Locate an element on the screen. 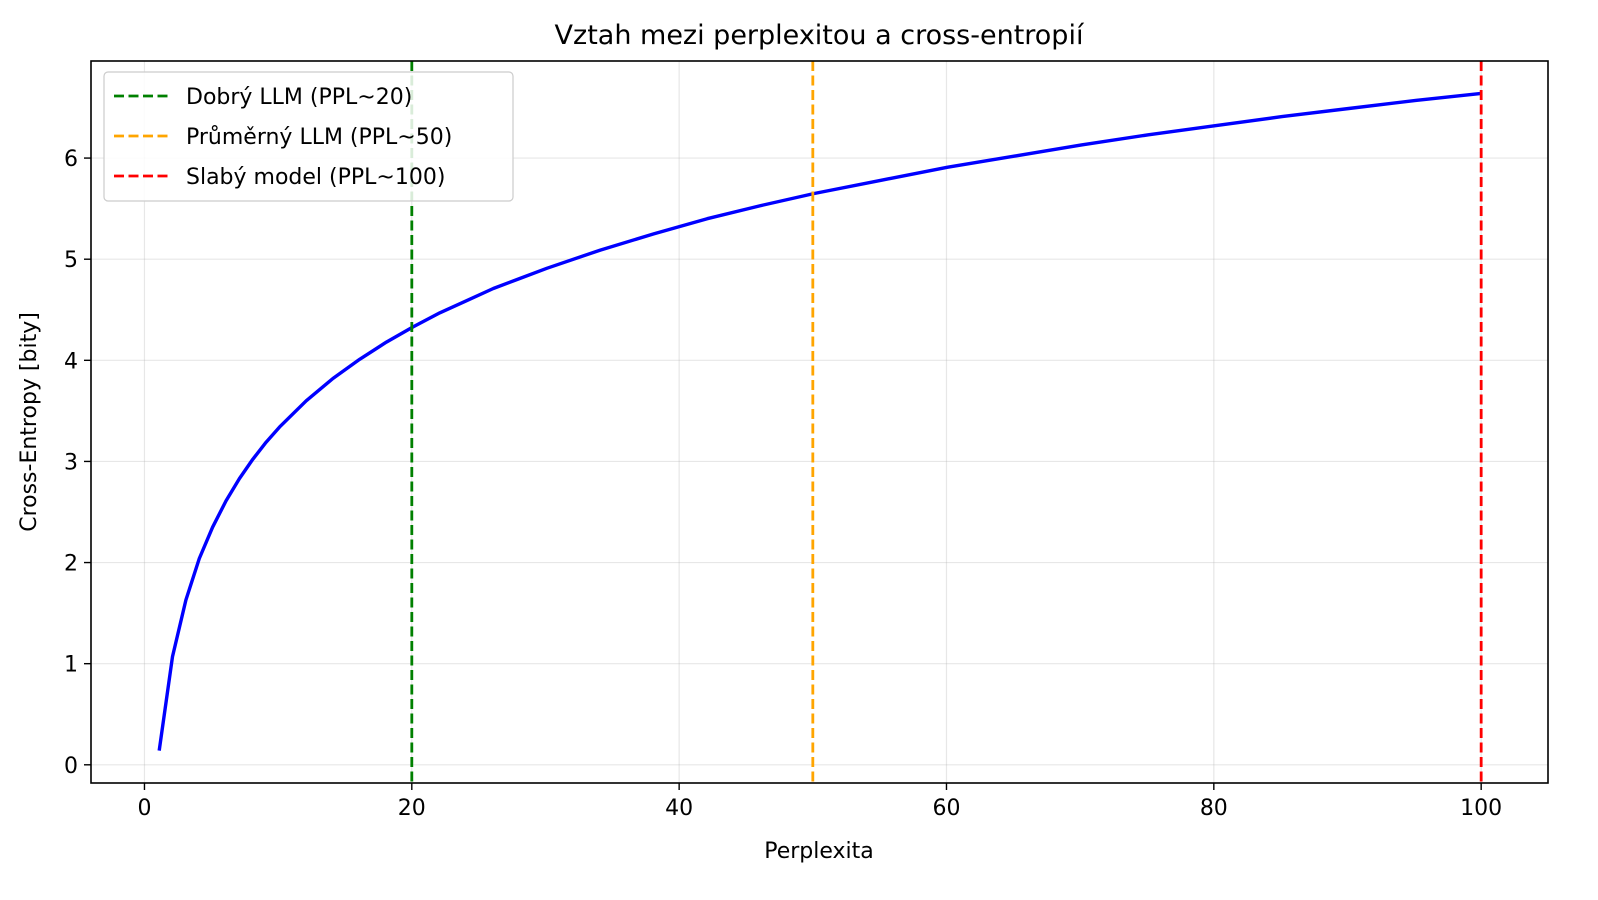 The height and width of the screenshot is (900, 1598). x-tick-label: 40 is located at coordinates (679, 808).